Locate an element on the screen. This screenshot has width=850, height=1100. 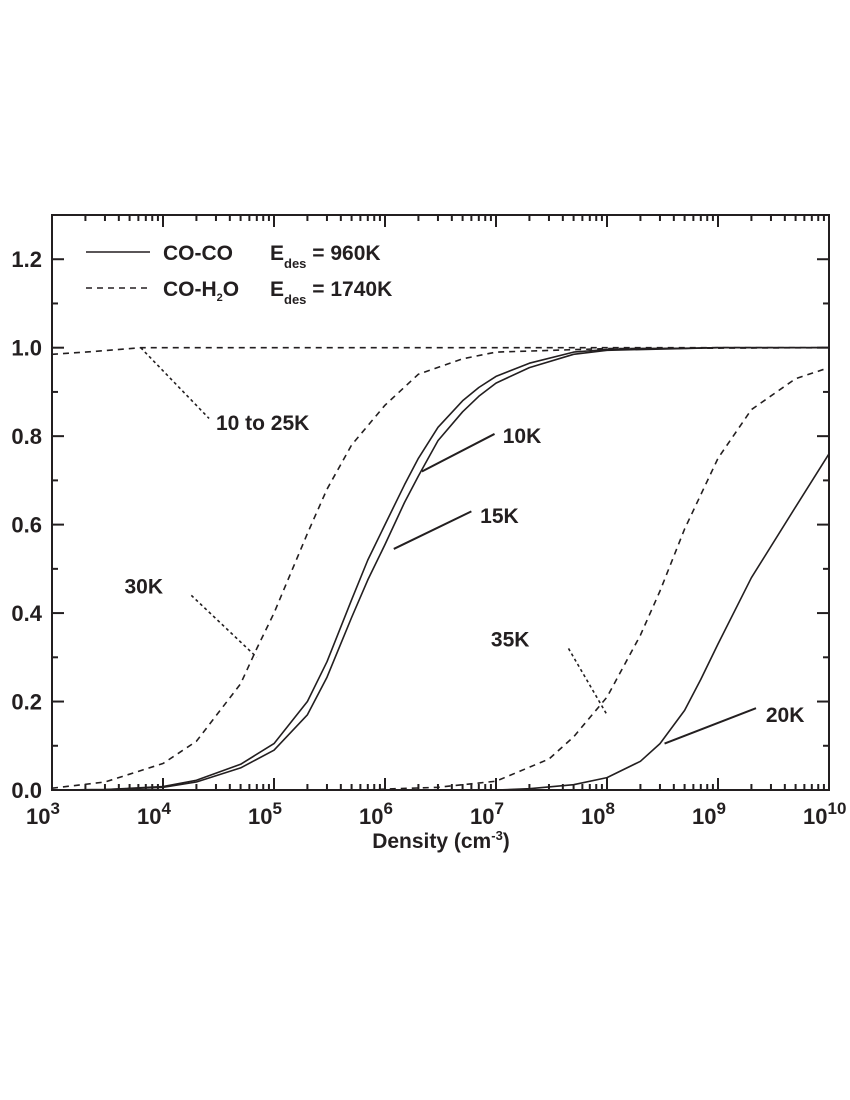
annotation-label-1: 10 to 25K is located at coordinates (262, 423).